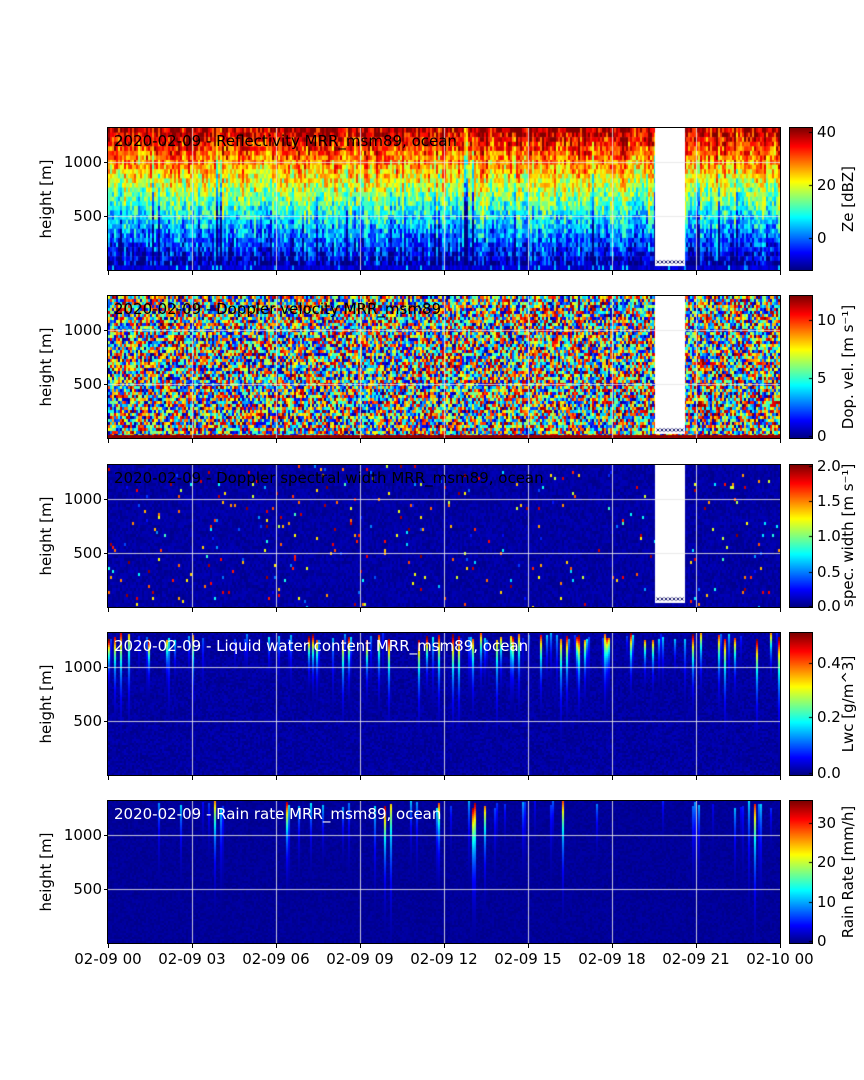  I want to click on colorbar-label-rain-rate: Rain Rate [mm/h], so click(848, 872).